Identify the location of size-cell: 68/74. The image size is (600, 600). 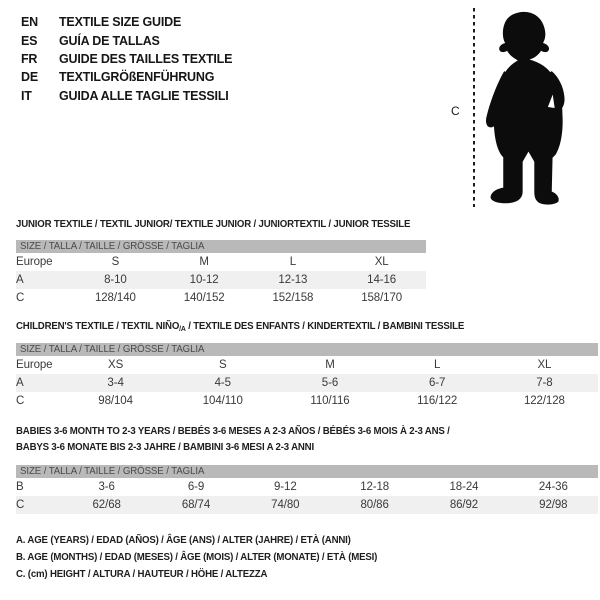
(196, 505).